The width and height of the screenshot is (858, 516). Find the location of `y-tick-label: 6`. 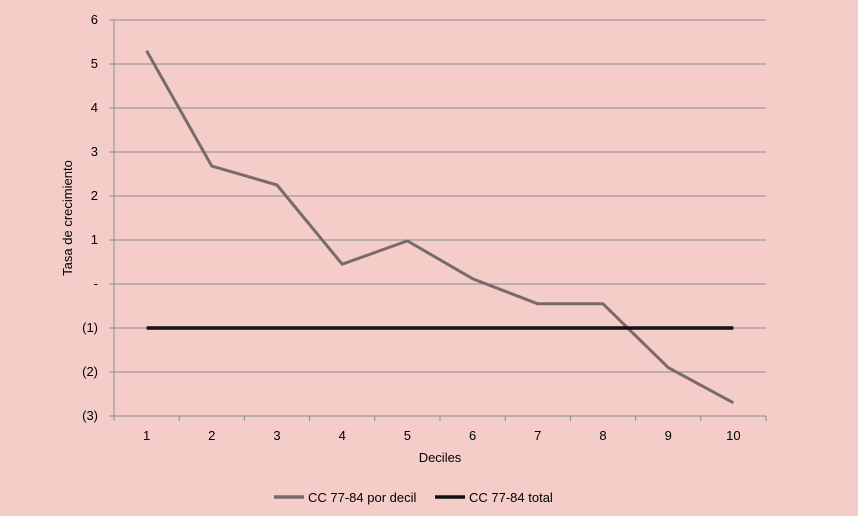

y-tick-label: 6 is located at coordinates (94, 19).